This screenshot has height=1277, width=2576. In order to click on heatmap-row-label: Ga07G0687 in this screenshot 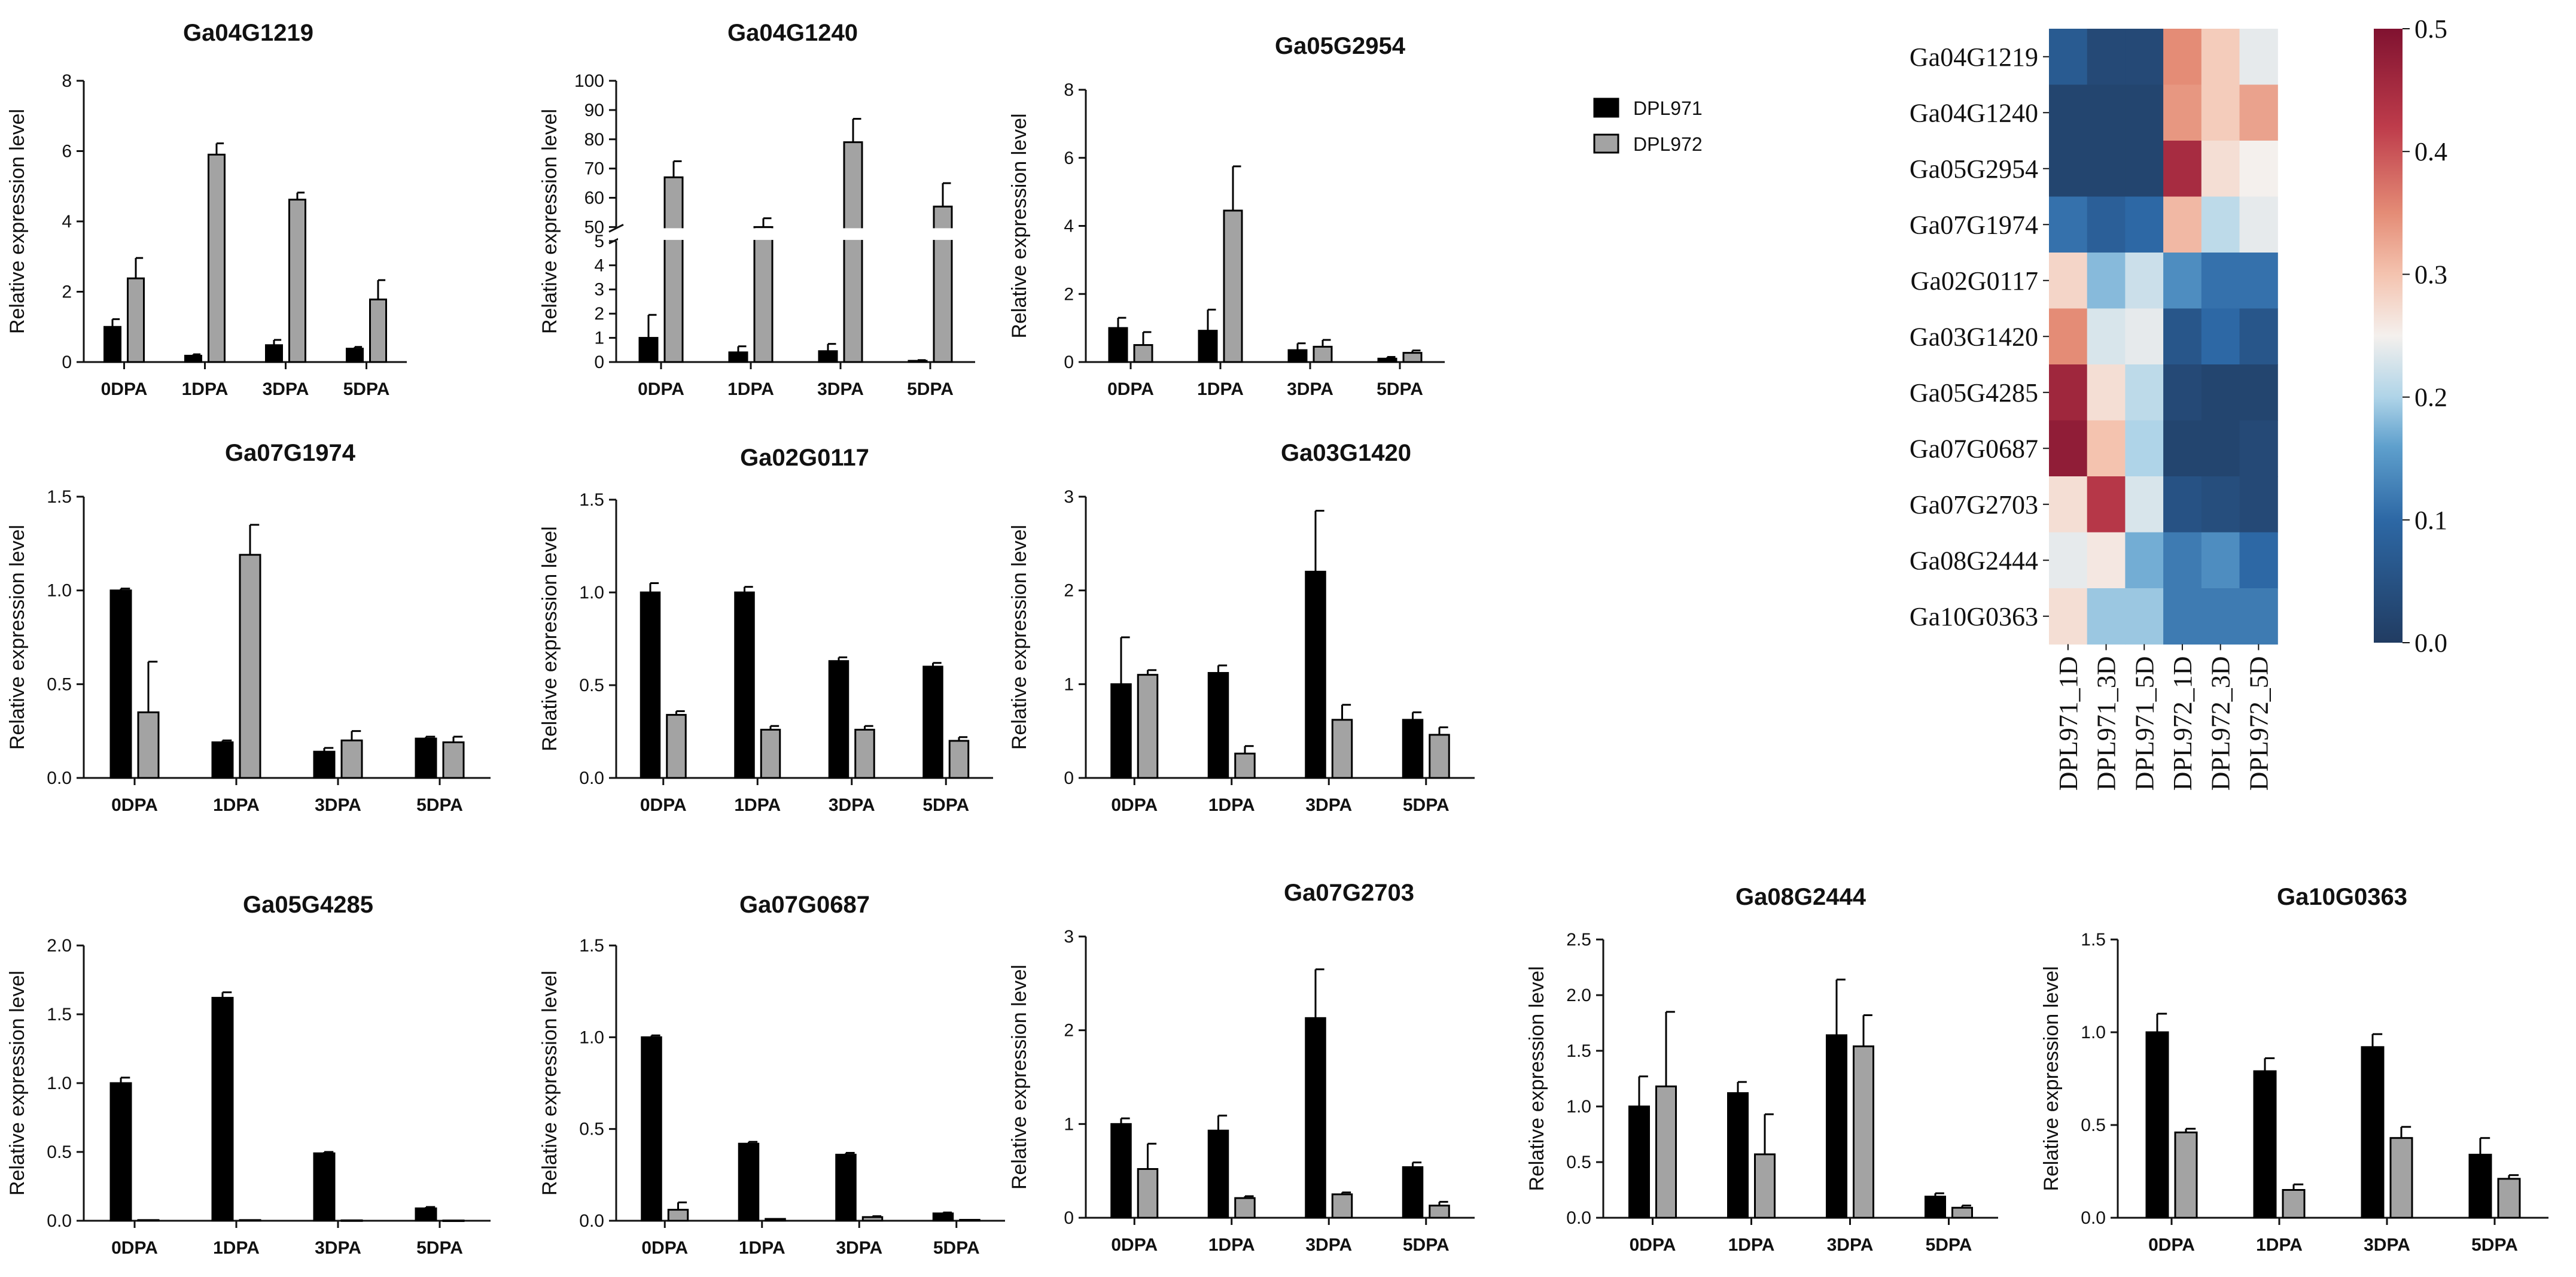, I will do `click(1974, 448)`.